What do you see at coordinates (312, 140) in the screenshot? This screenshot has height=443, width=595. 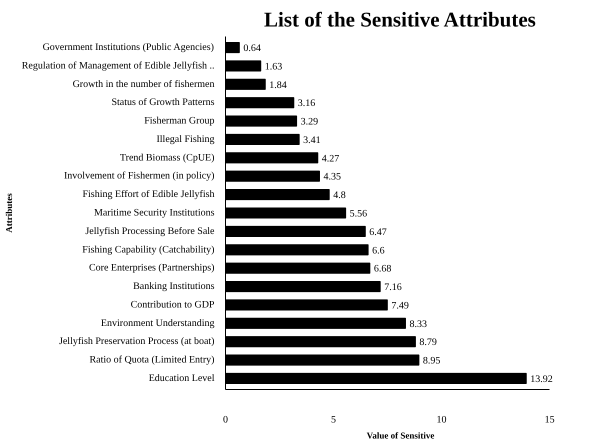 I see `data-label: 3.41` at bounding box center [312, 140].